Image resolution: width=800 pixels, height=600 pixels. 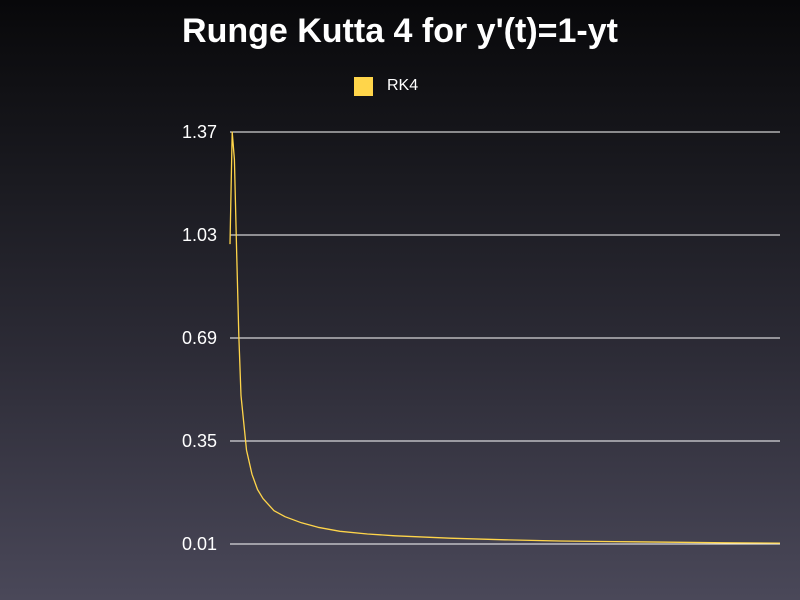 What do you see at coordinates (199, 132) in the screenshot?
I see `y-tick-label-4: 1.37` at bounding box center [199, 132].